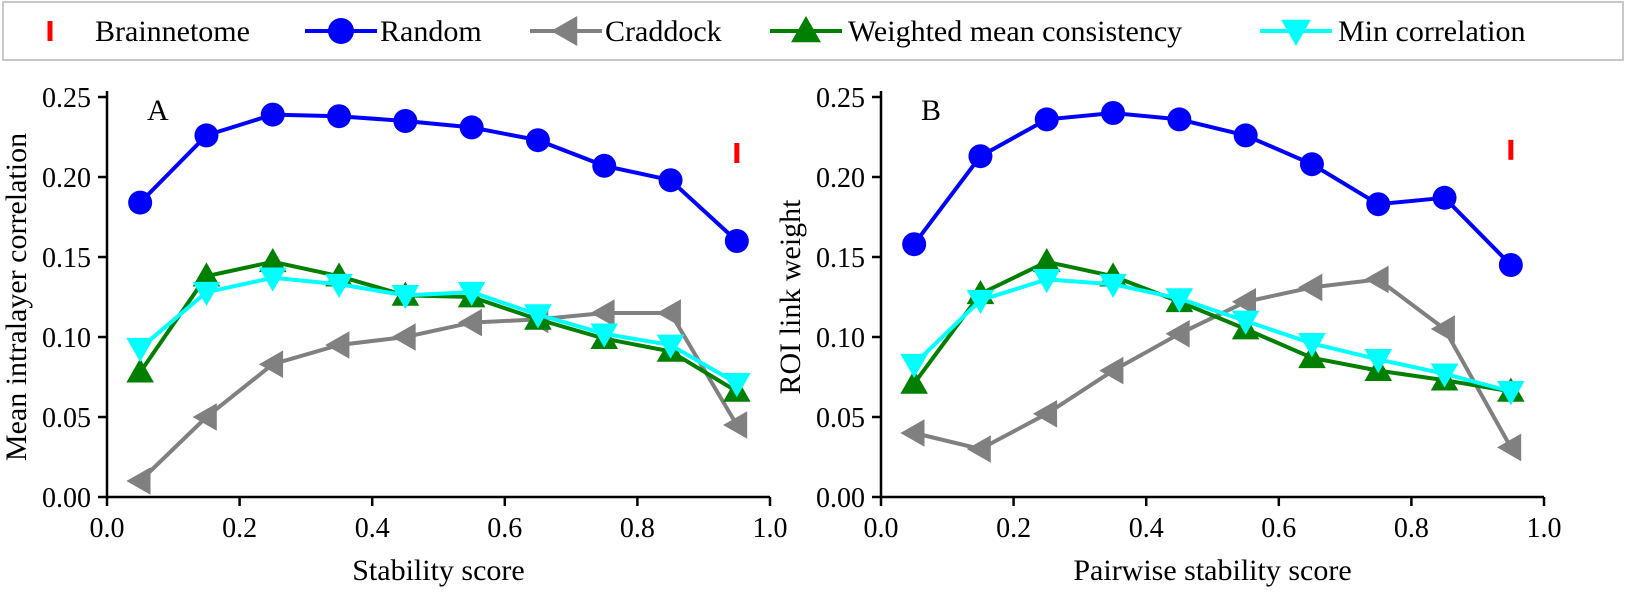 This screenshot has height=610, width=1626. I want to click on y-axis-title: Mean intralayer correlation, so click(16, 297).